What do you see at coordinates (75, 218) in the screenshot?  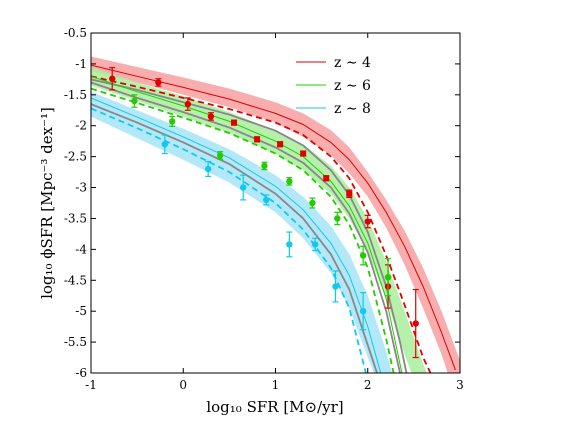 I see `y-tick-label: -3.5` at bounding box center [75, 218].